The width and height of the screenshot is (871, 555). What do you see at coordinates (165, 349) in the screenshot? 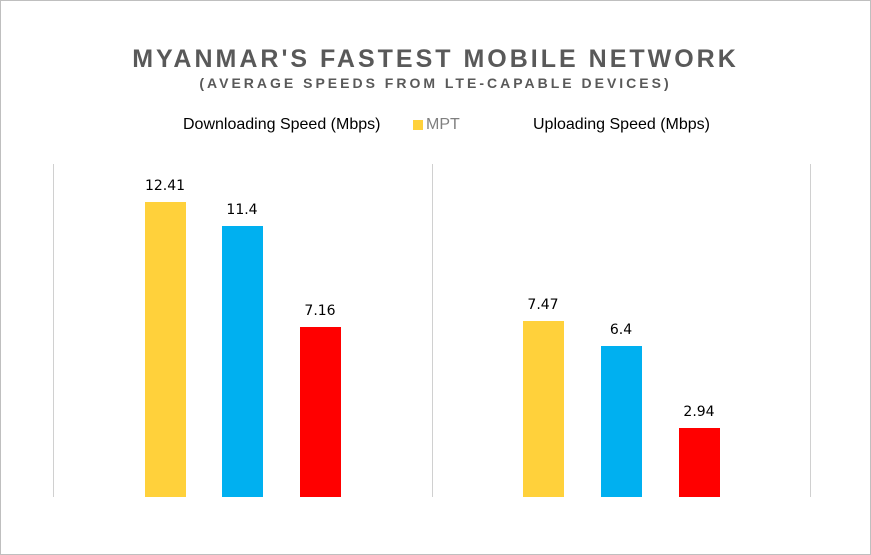
I see `bar-download-mpt` at bounding box center [165, 349].